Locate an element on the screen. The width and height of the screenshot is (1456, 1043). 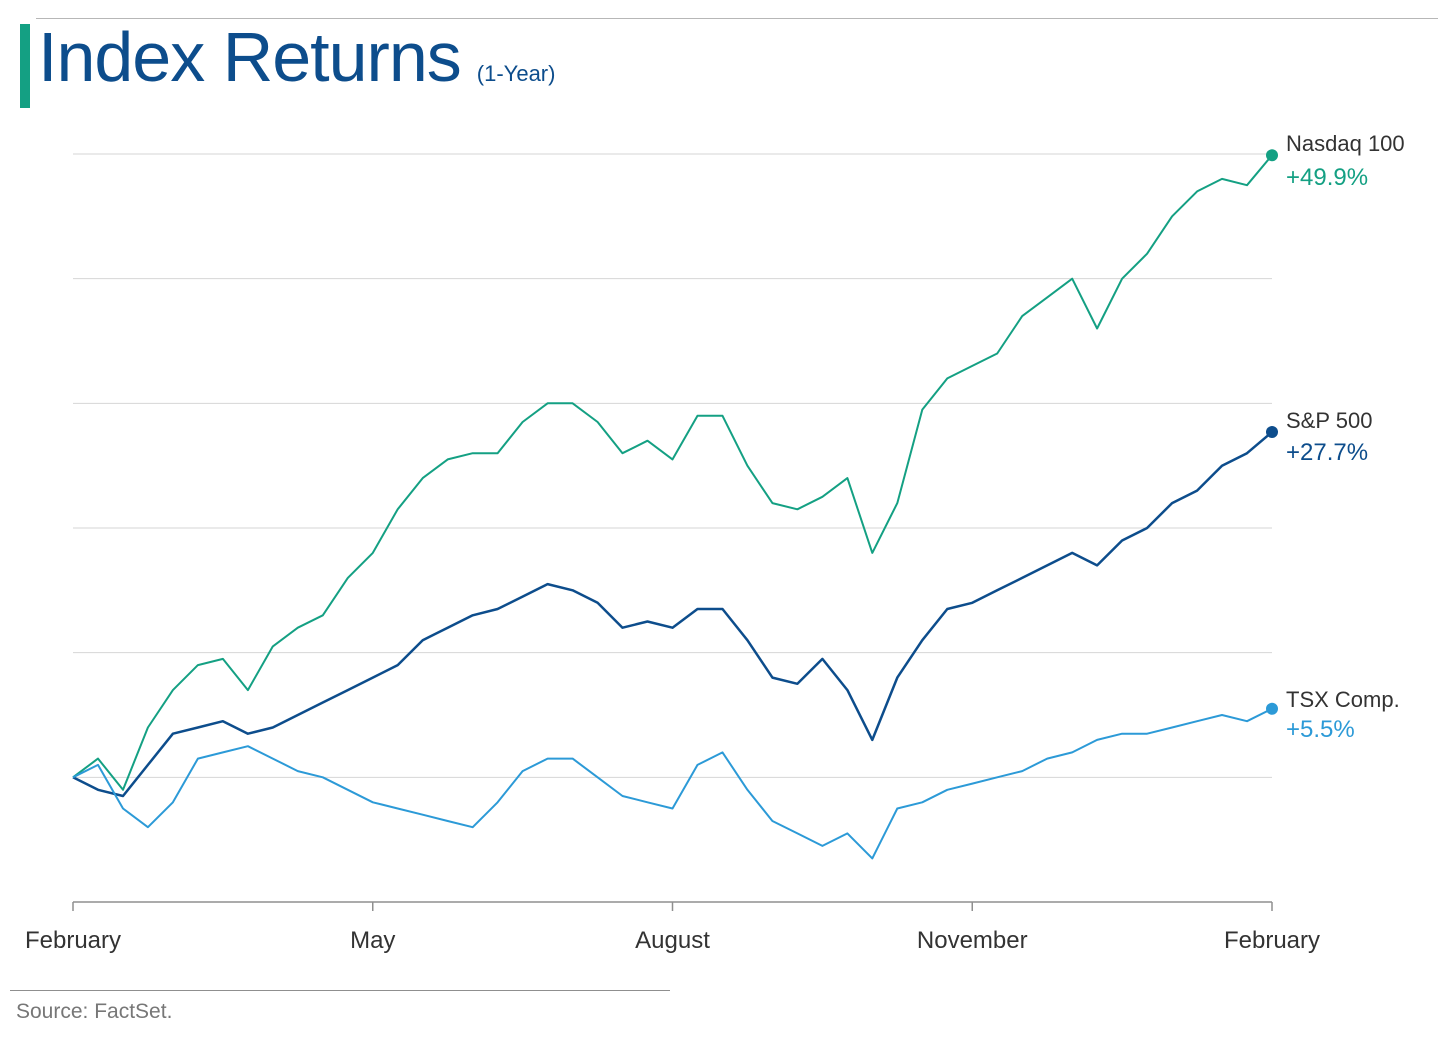
x-tick-label-0: February is located at coordinates (73, 940).